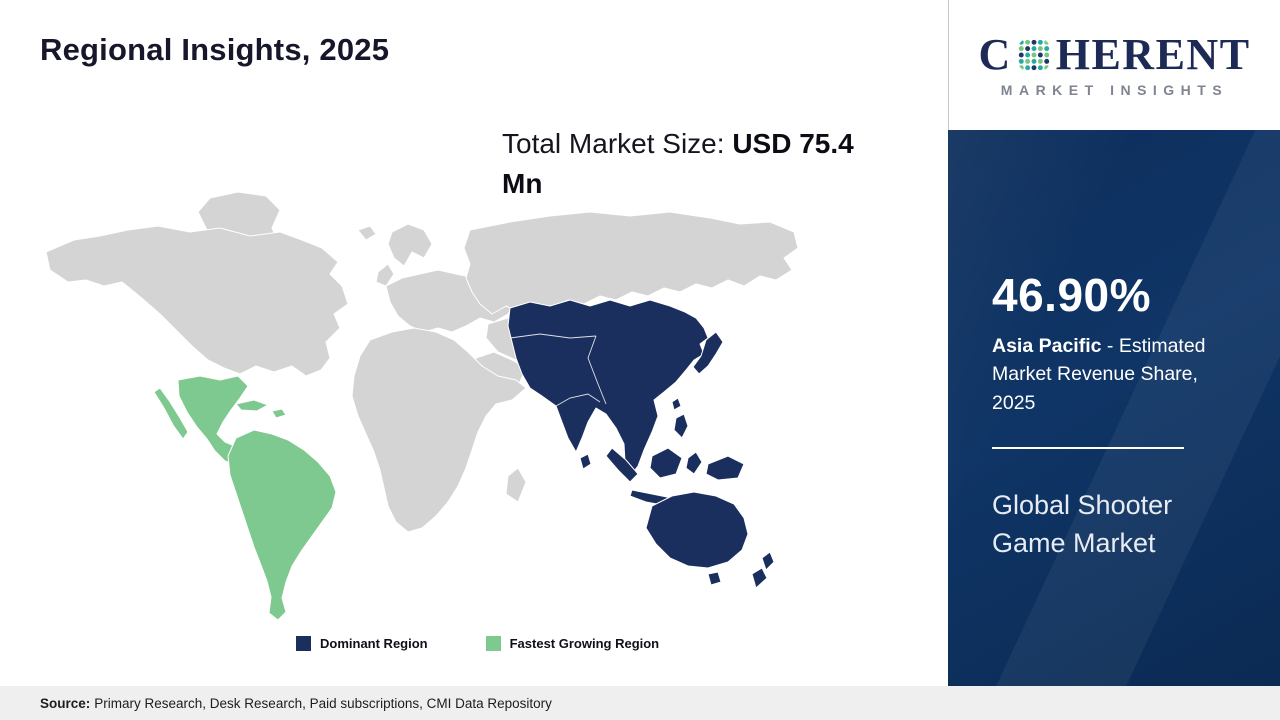 This screenshot has height=720, width=1280. I want to click on total-market-size-value: USD 75.4 Mn, so click(678, 163).